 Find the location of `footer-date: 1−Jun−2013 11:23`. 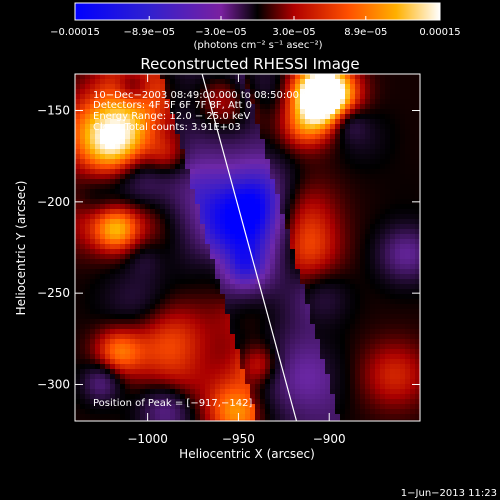

footer-date: 1−Jun−2013 11:23 is located at coordinates (449, 493).